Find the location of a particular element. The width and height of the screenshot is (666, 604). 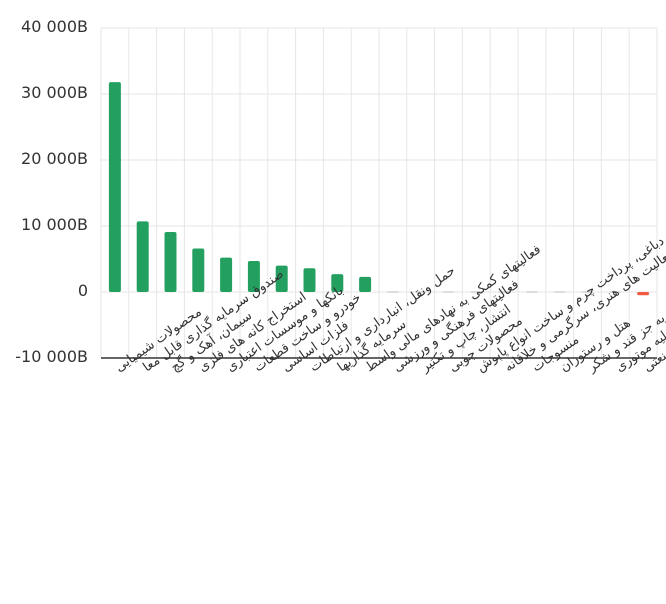

y-tick-label: 10 000B is located at coordinates (54, 224).